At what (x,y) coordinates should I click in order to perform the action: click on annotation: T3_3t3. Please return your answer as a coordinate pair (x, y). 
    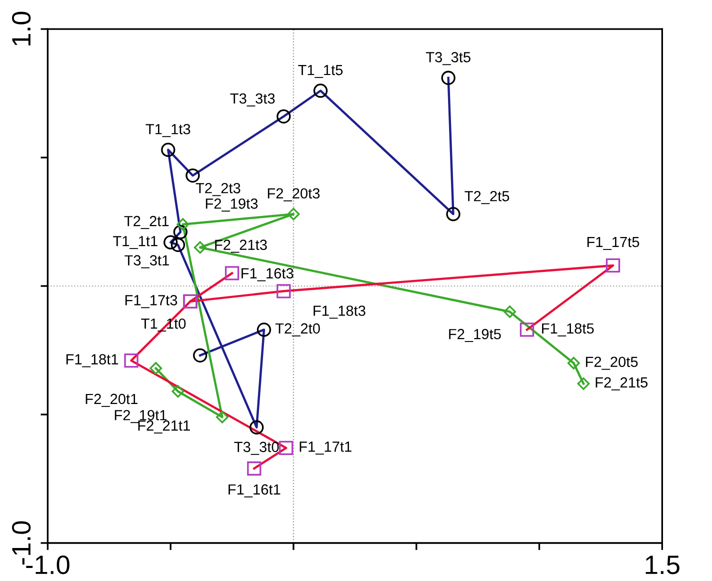
    Looking at the image, I should click on (252, 99).